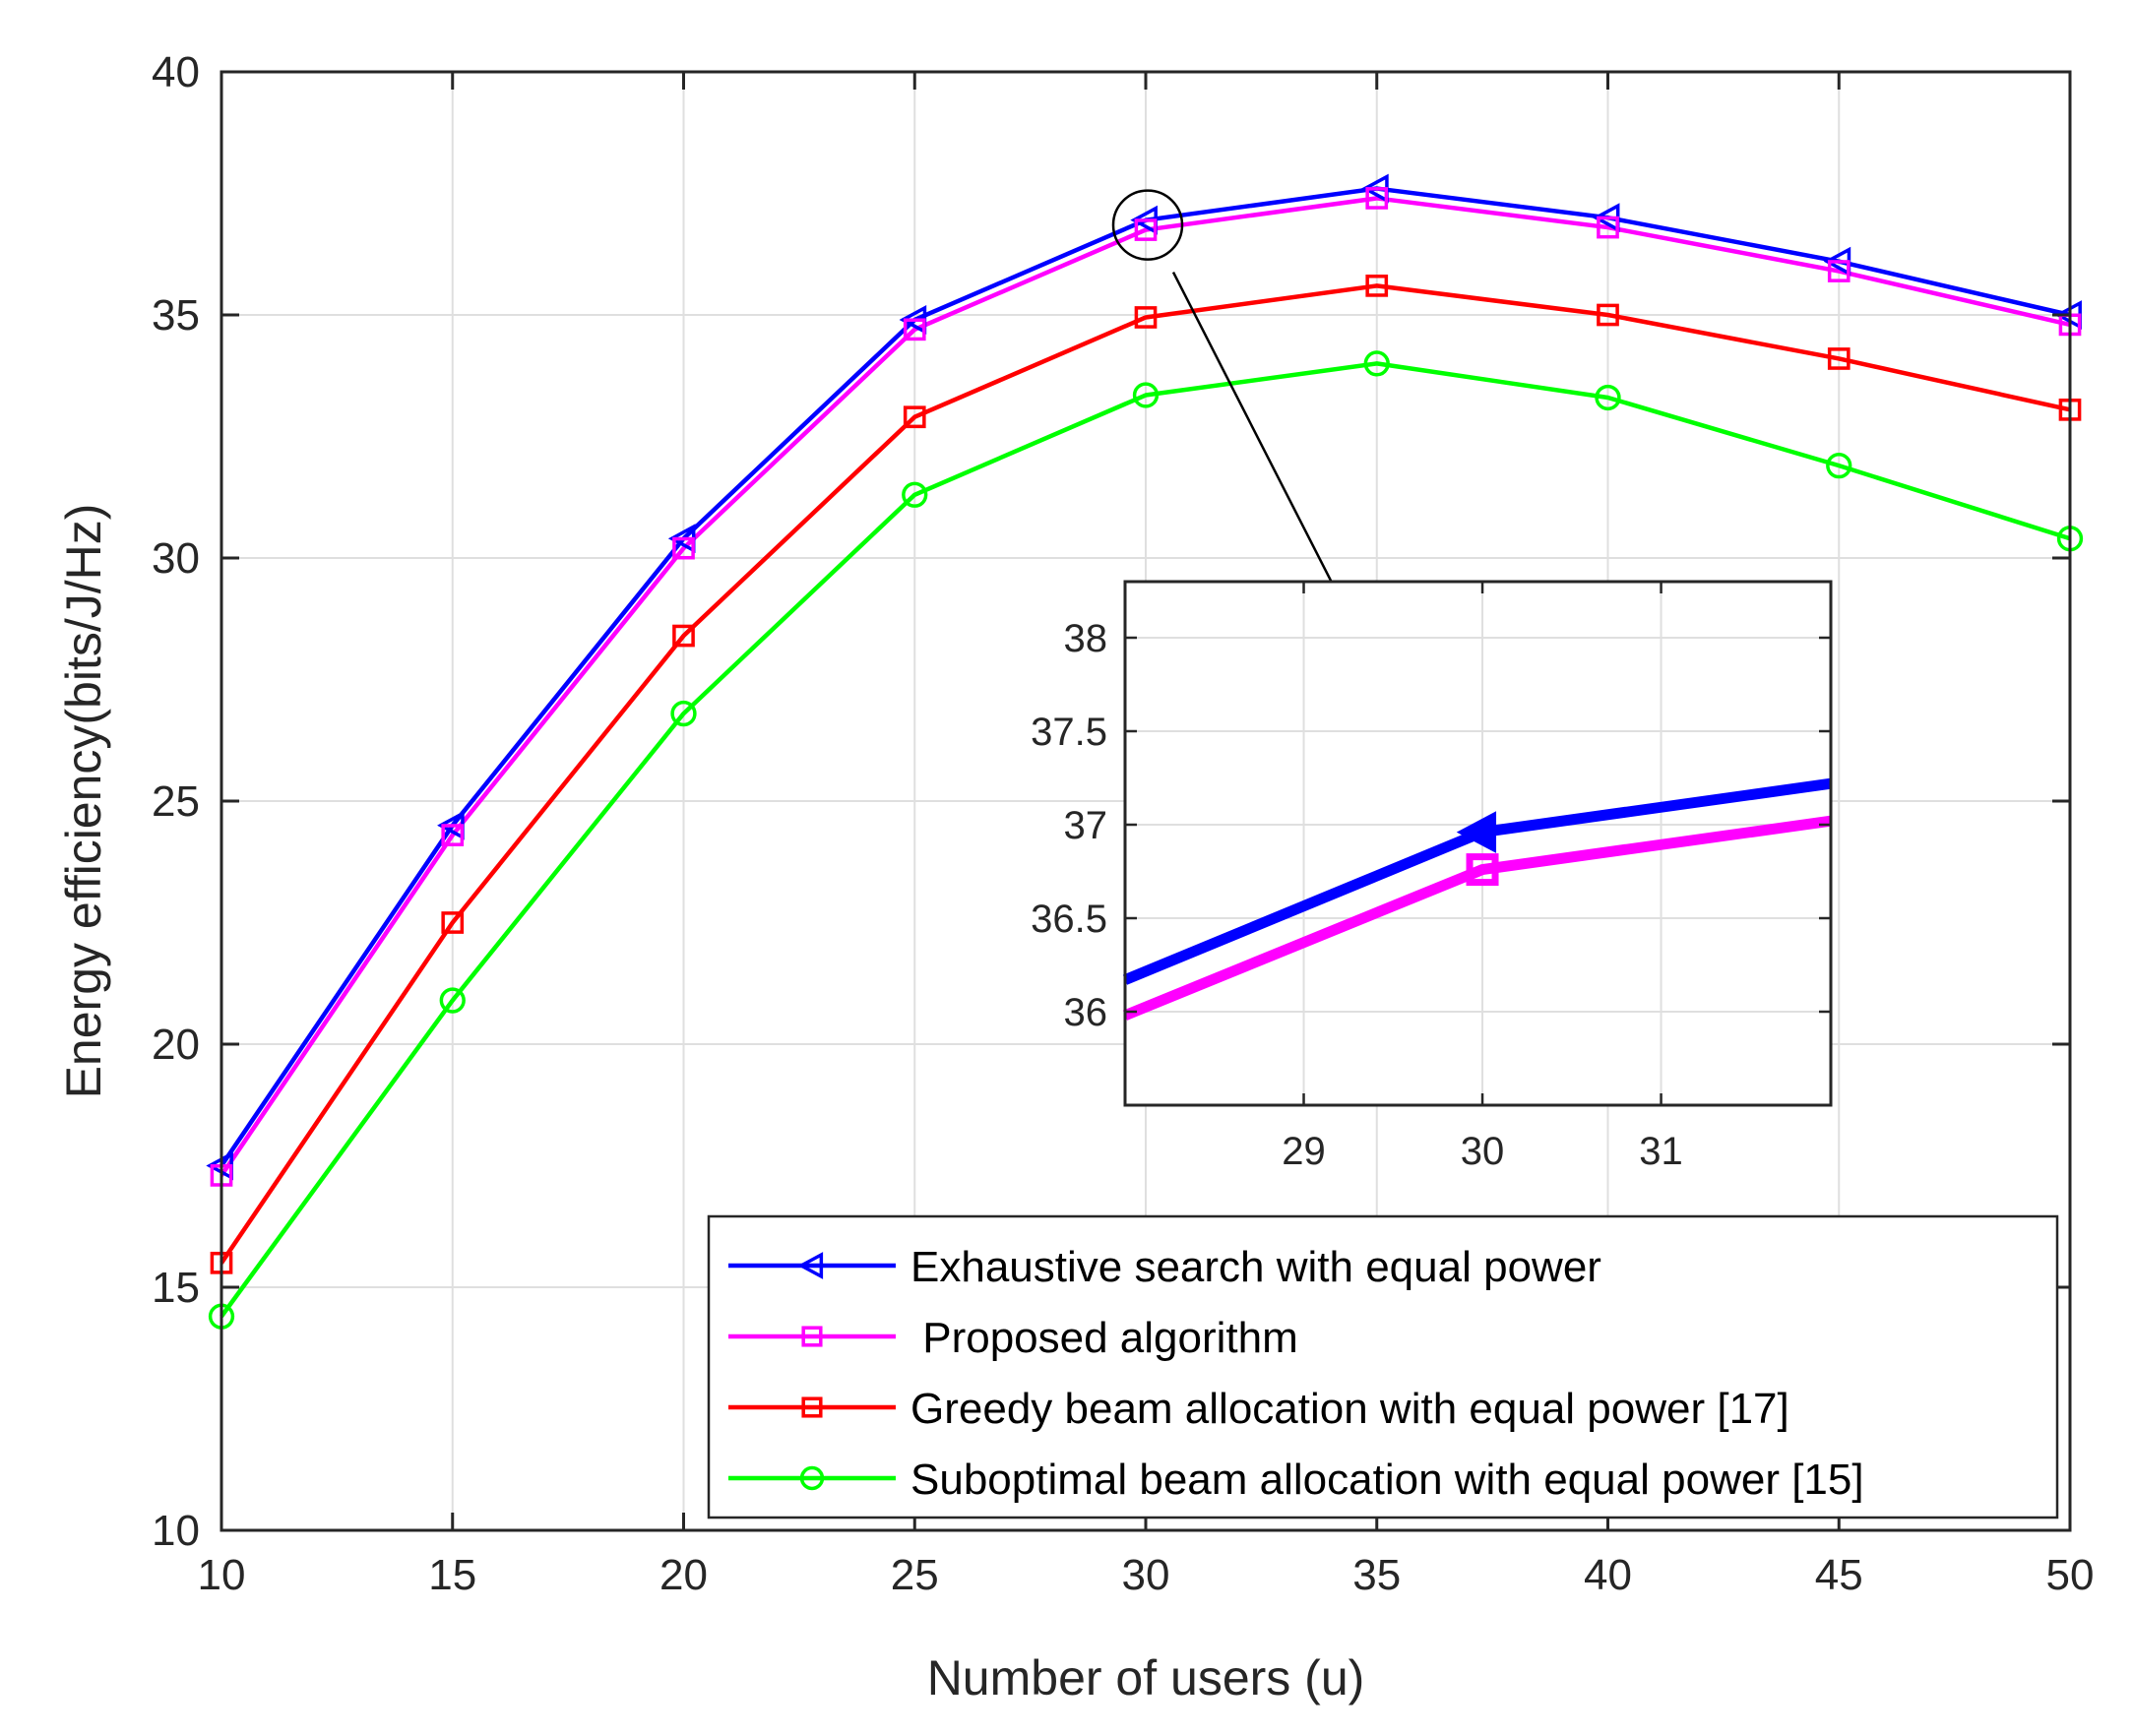 The width and height of the screenshot is (2133, 1736). What do you see at coordinates (1146, 1677) in the screenshot?
I see `x-axis-title: Number of users (u)` at bounding box center [1146, 1677].